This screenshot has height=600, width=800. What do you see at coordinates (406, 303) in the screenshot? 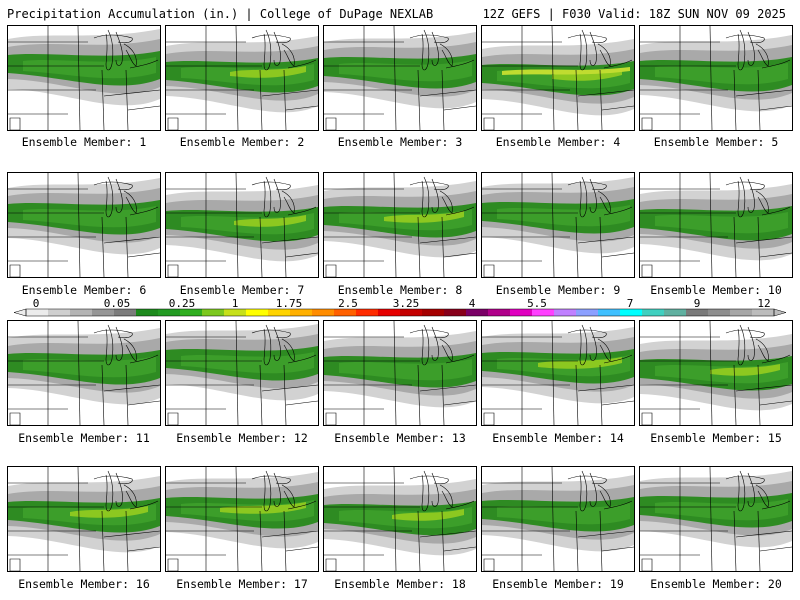
I see `colorbar-tick-label: 3.25` at bounding box center [406, 303].